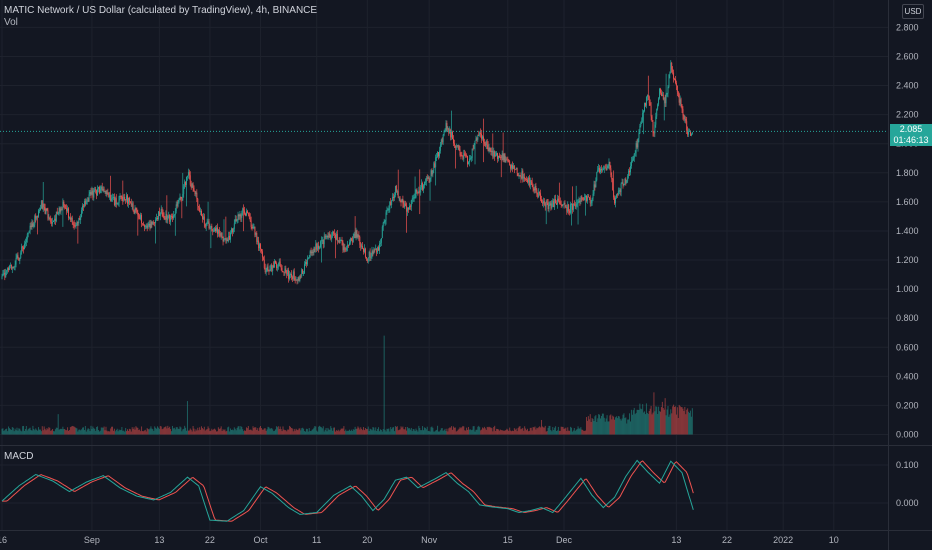 The image size is (932, 550). Describe the element at coordinates (913, 11) in the screenshot. I see `currency-badge: USD` at that location.